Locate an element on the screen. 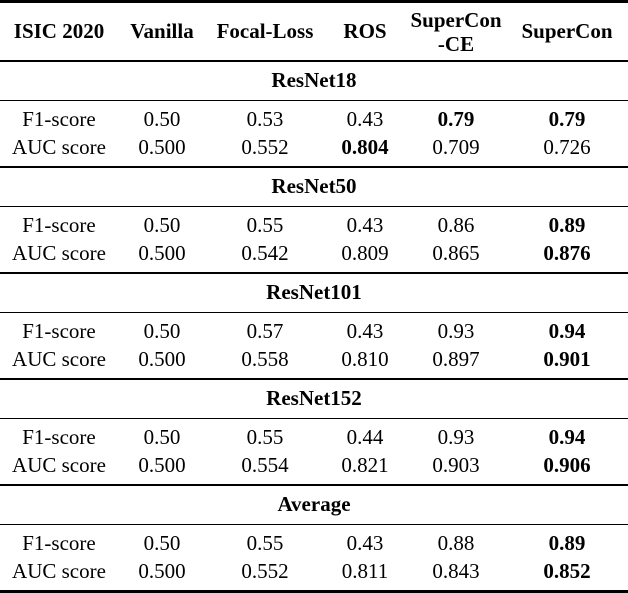 The height and width of the screenshot is (593, 628). metric-value: 0.726 is located at coordinates (567, 146).